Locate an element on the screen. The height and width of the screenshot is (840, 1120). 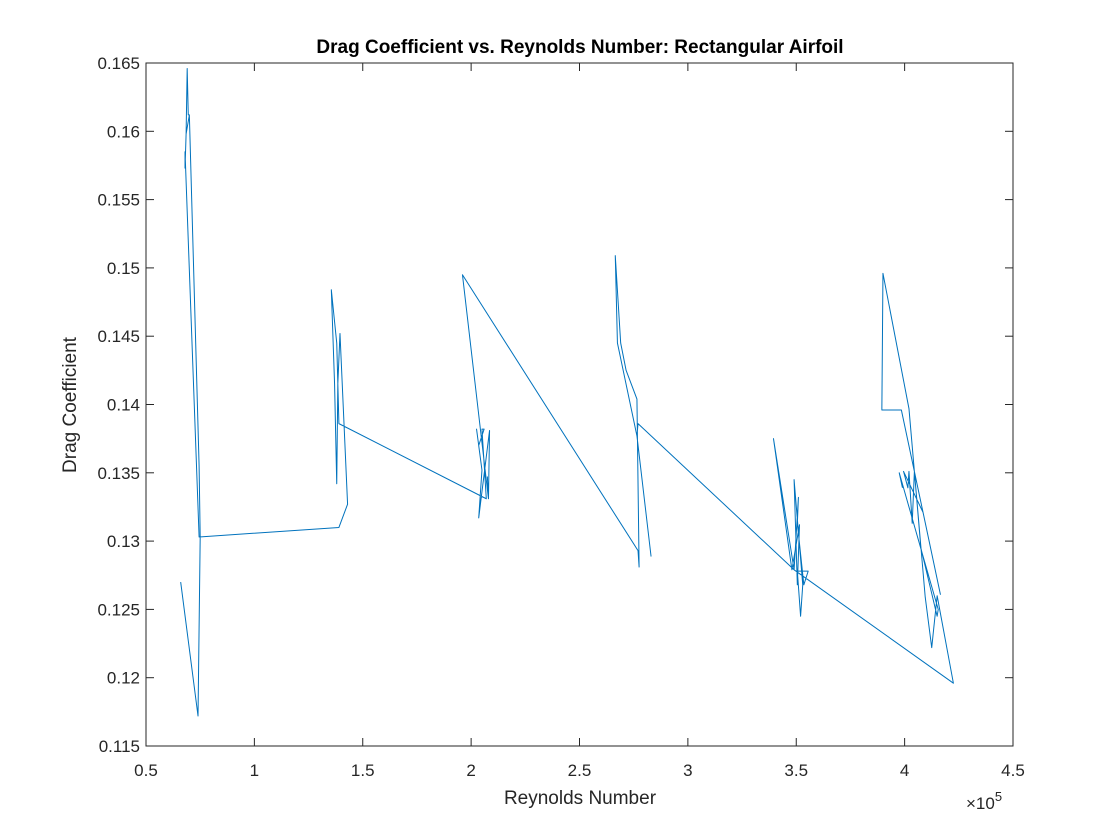
y-tick-label-4: 0.135 is located at coordinates (118, 473).